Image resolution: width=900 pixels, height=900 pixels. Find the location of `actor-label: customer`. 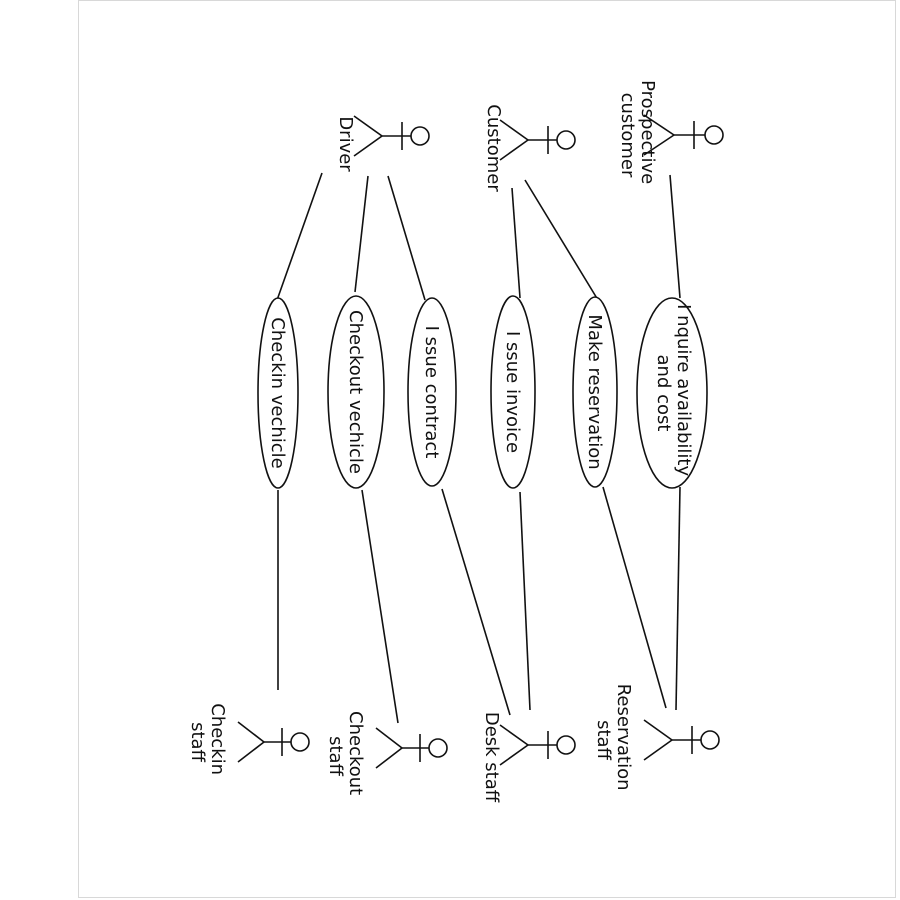

actor-label: customer is located at coordinates (627, 135).